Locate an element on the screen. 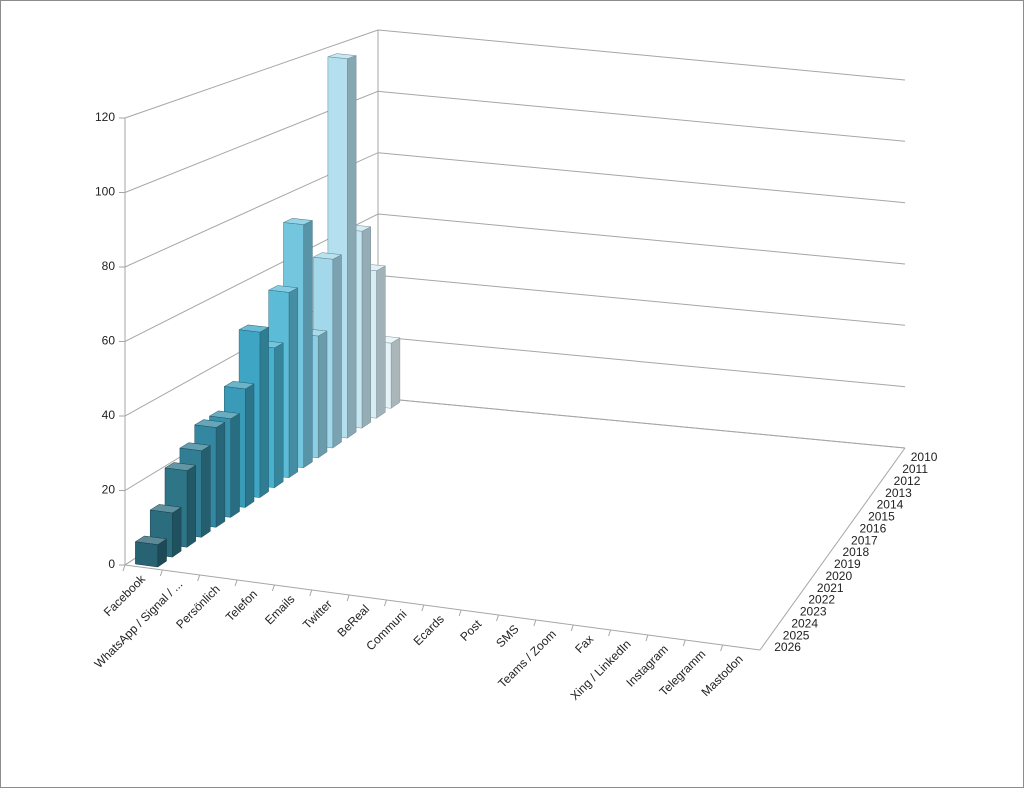  depth-tick-label: 2021 is located at coordinates (830, 588).